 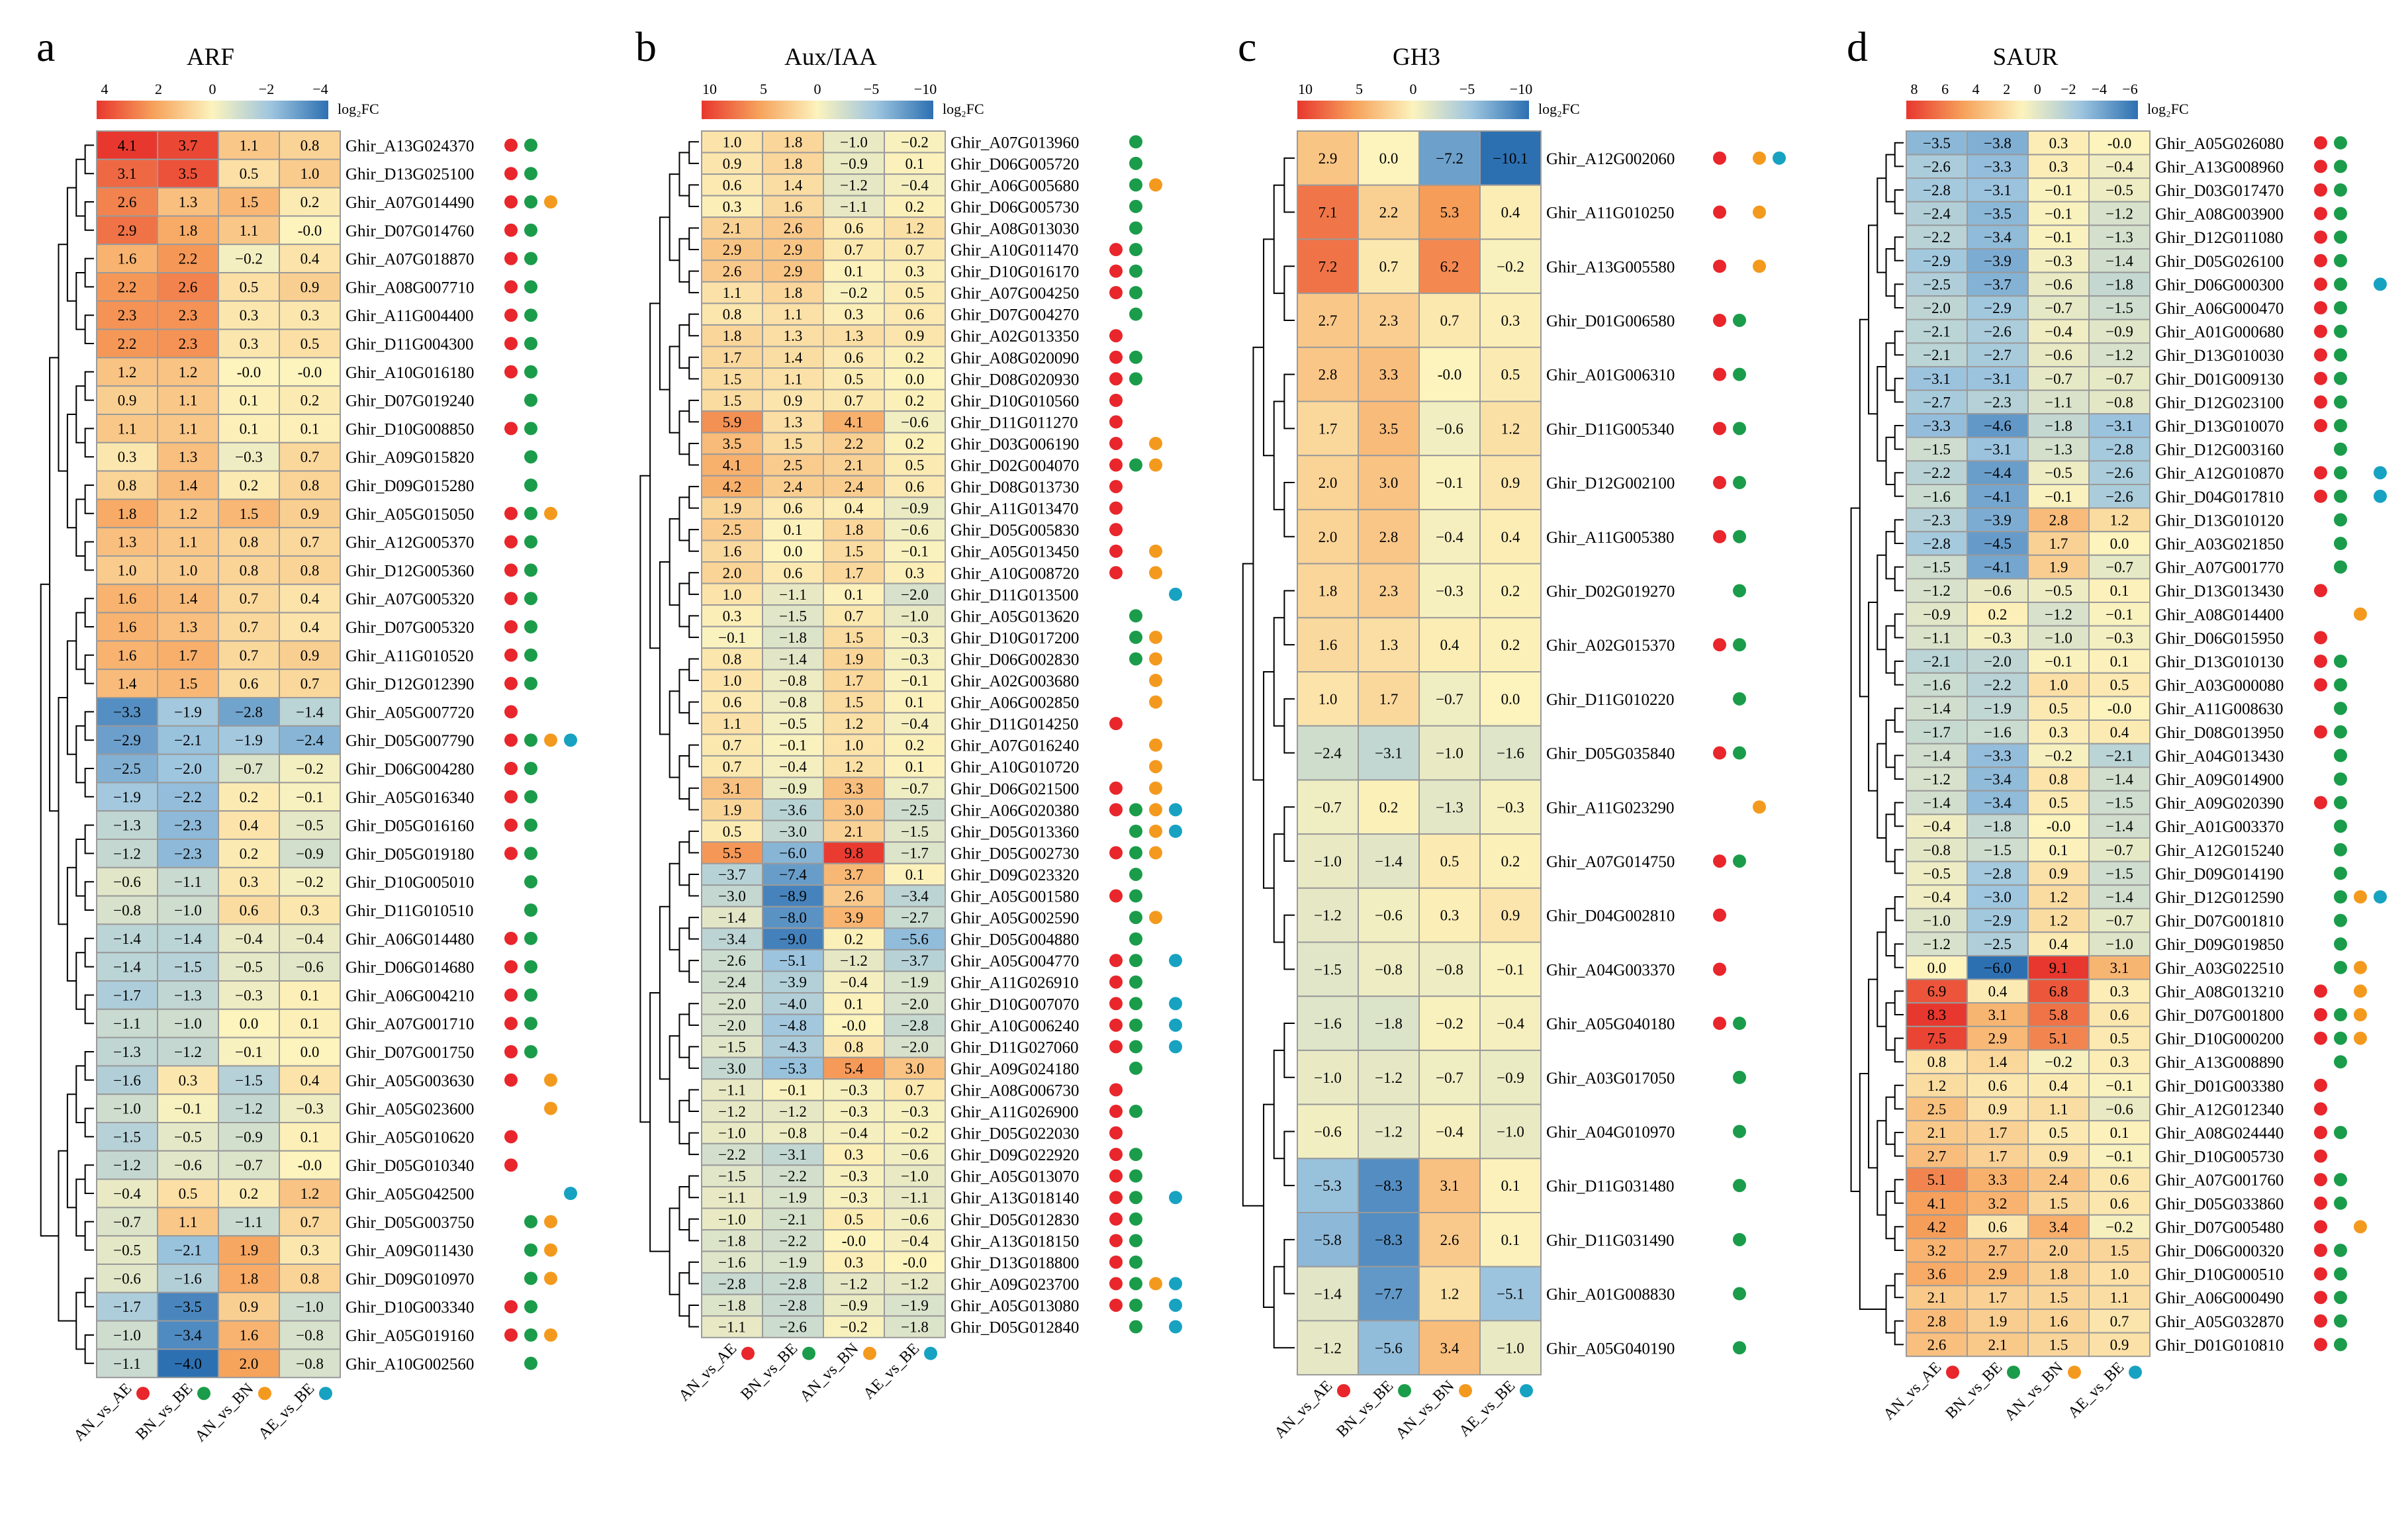 What do you see at coordinates (1521, 89) in the screenshot?
I see `colorbar-tick-label: −10` at bounding box center [1521, 89].